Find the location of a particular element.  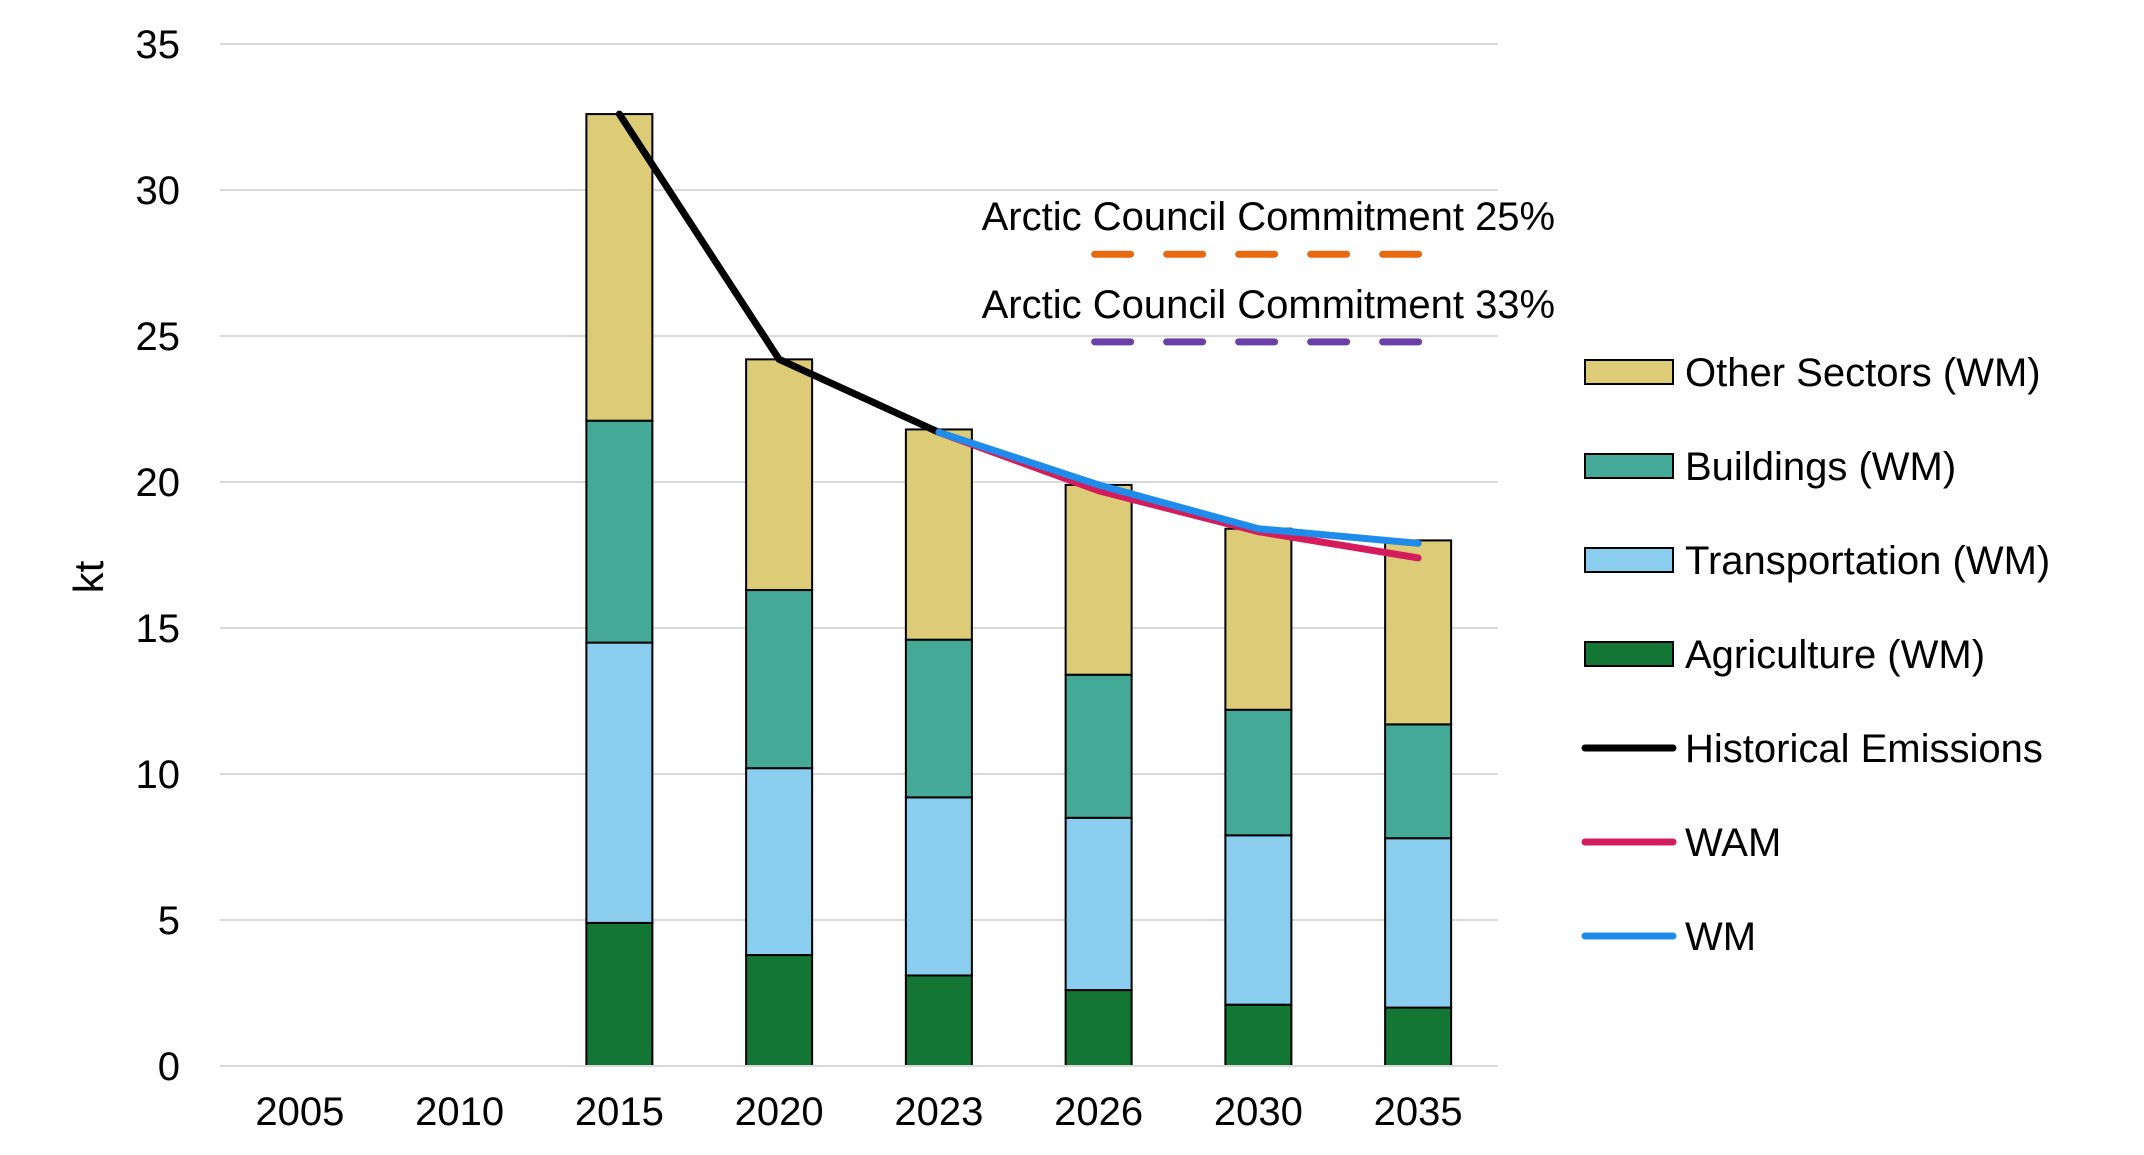

y-axis-label: kt is located at coordinates (88, 576).